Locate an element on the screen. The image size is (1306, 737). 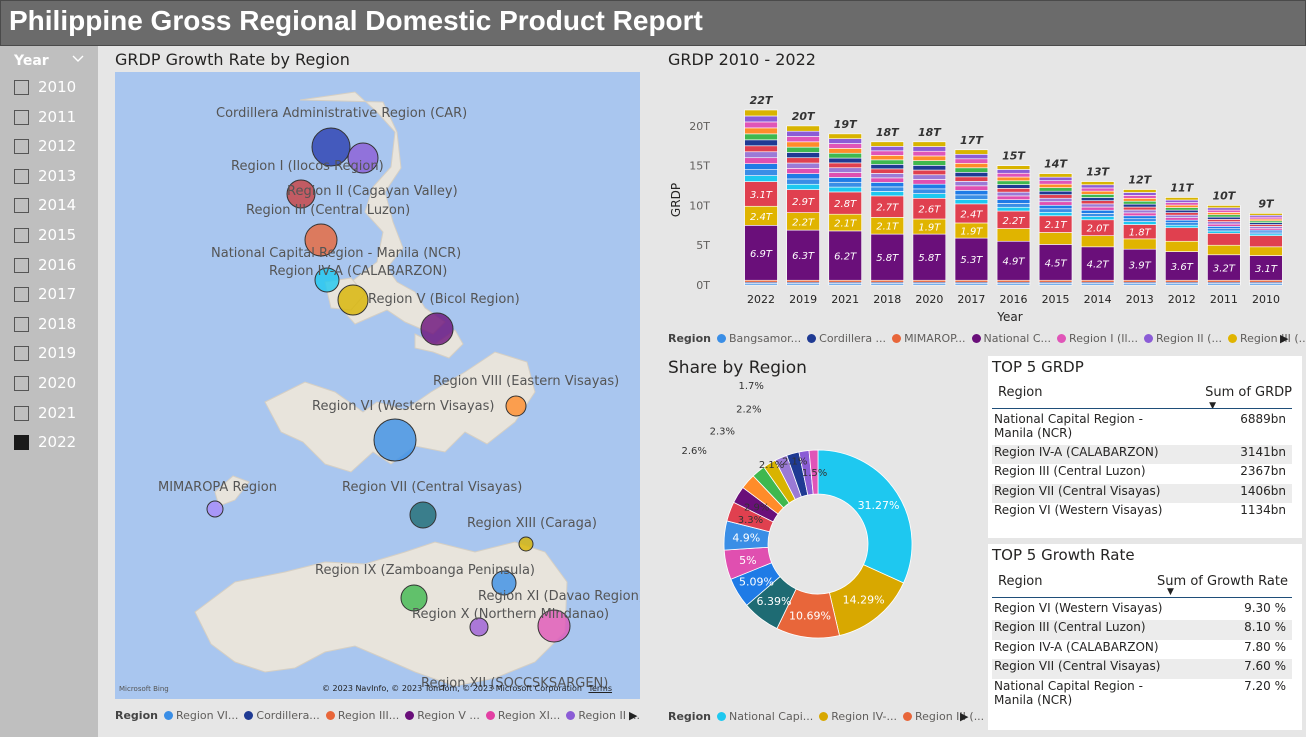
table-row: Region IV-A (CALABARZON) 3141bn is located at coordinates (1142, 454).